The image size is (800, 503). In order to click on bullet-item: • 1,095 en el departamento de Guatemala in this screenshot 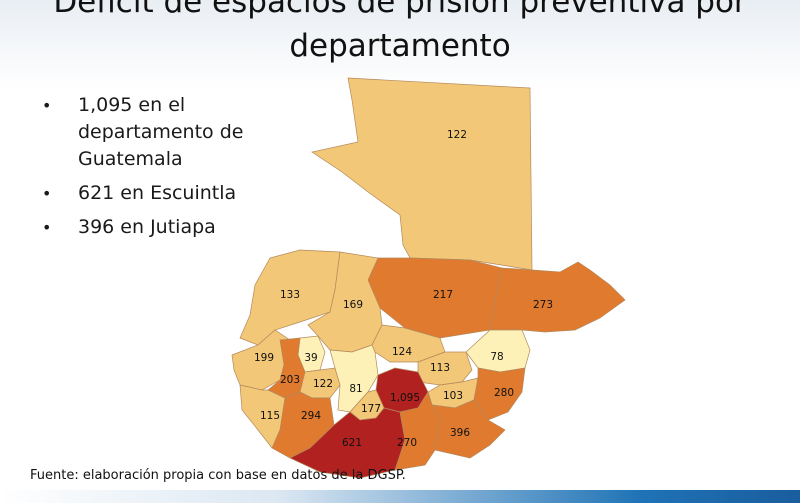, I will do `click(162, 132)`.